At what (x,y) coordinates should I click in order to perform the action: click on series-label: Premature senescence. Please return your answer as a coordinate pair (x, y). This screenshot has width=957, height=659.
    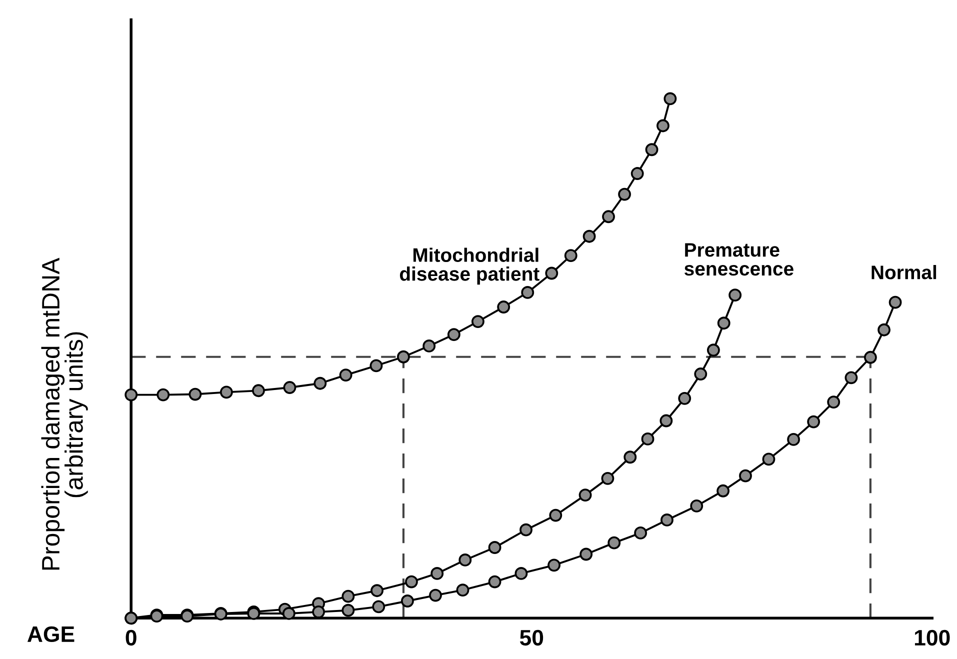
    Looking at the image, I should click on (739, 259).